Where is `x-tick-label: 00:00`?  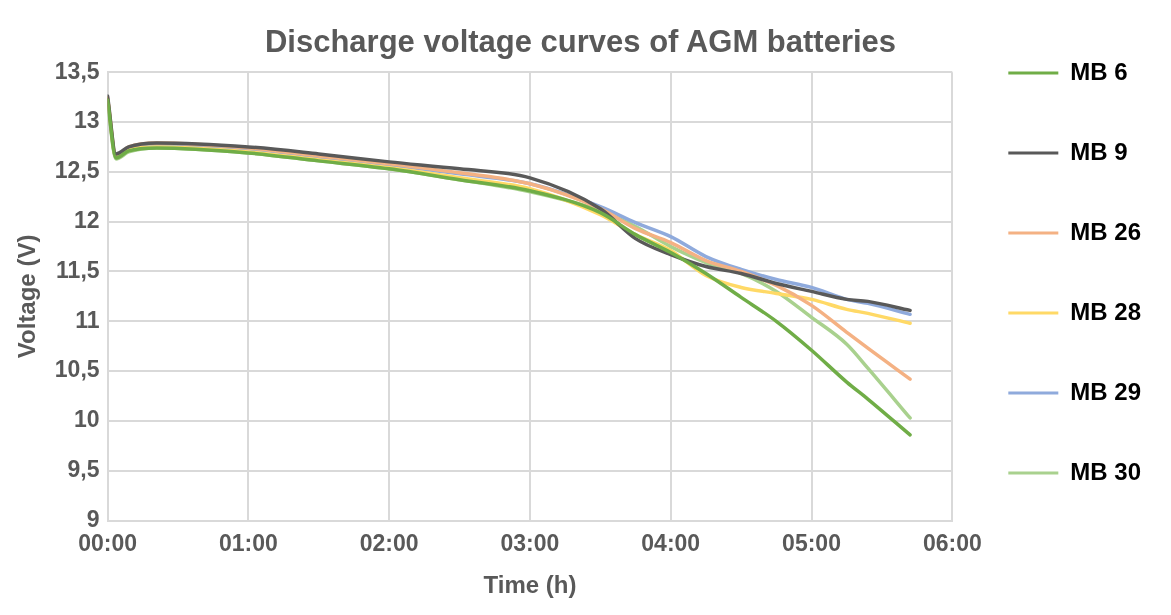 x-tick-label: 00:00 is located at coordinates (107, 542).